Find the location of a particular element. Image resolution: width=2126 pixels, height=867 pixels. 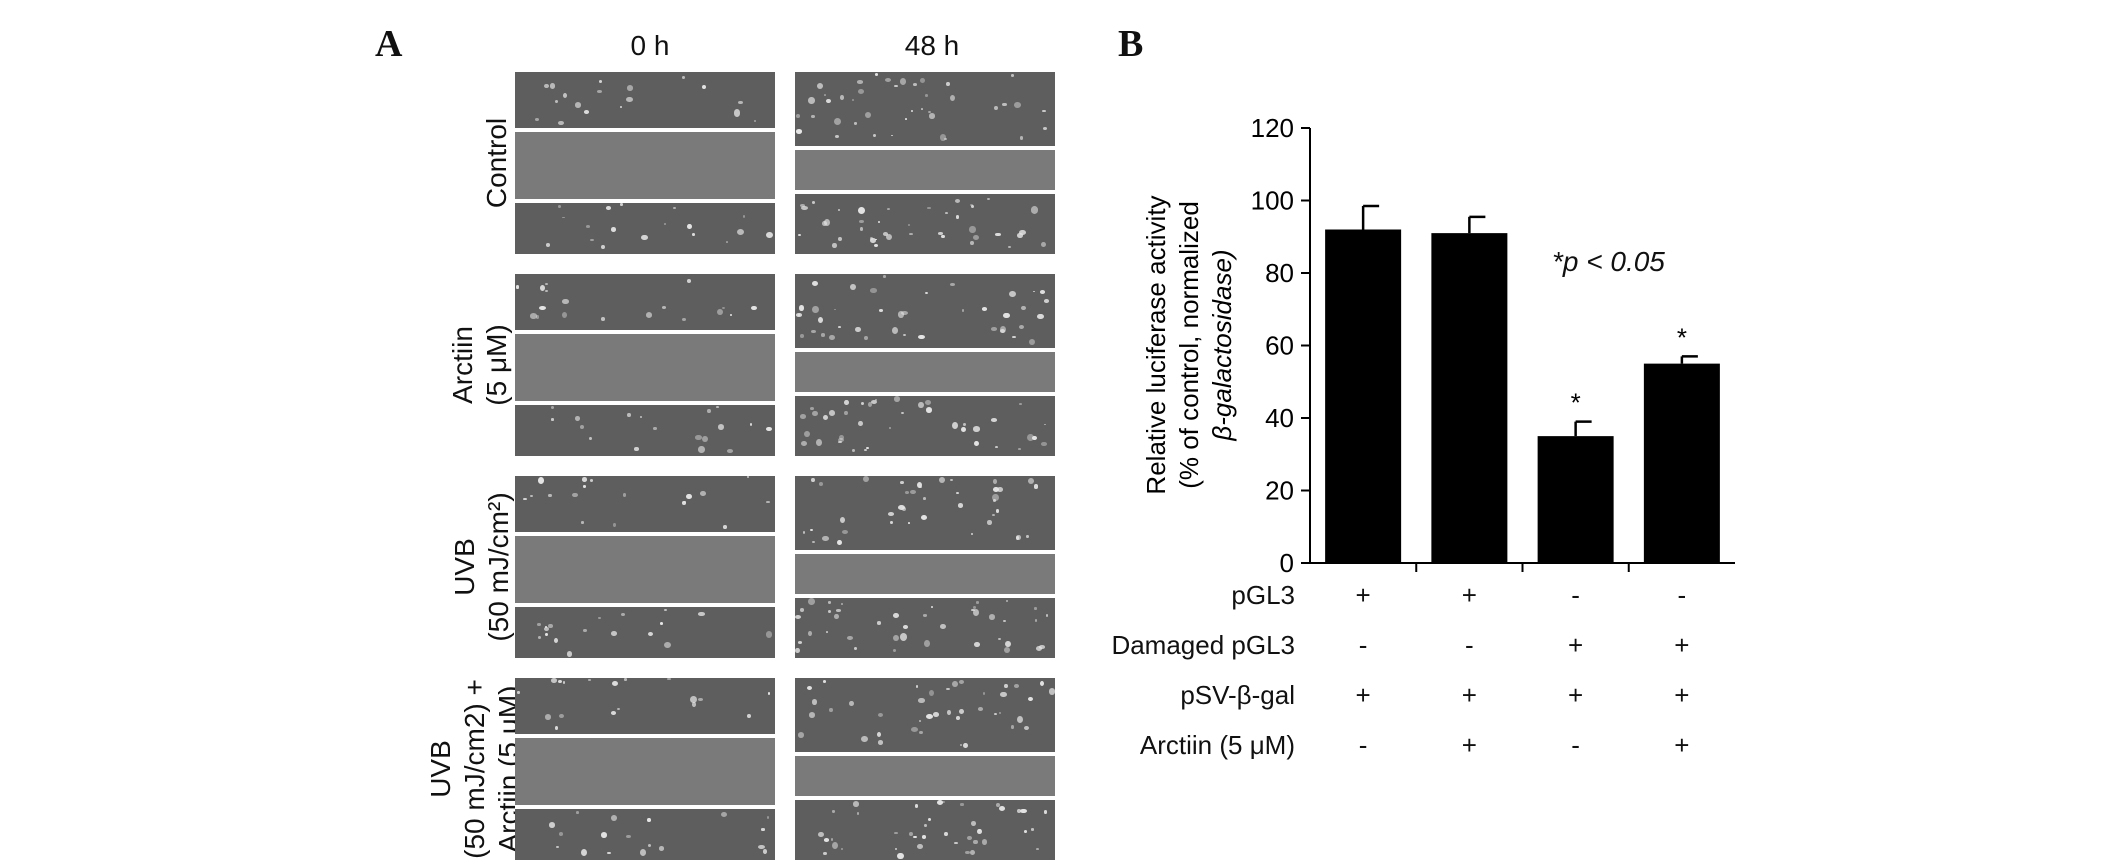

time-label-0h: 0 h is located at coordinates (650, 45).